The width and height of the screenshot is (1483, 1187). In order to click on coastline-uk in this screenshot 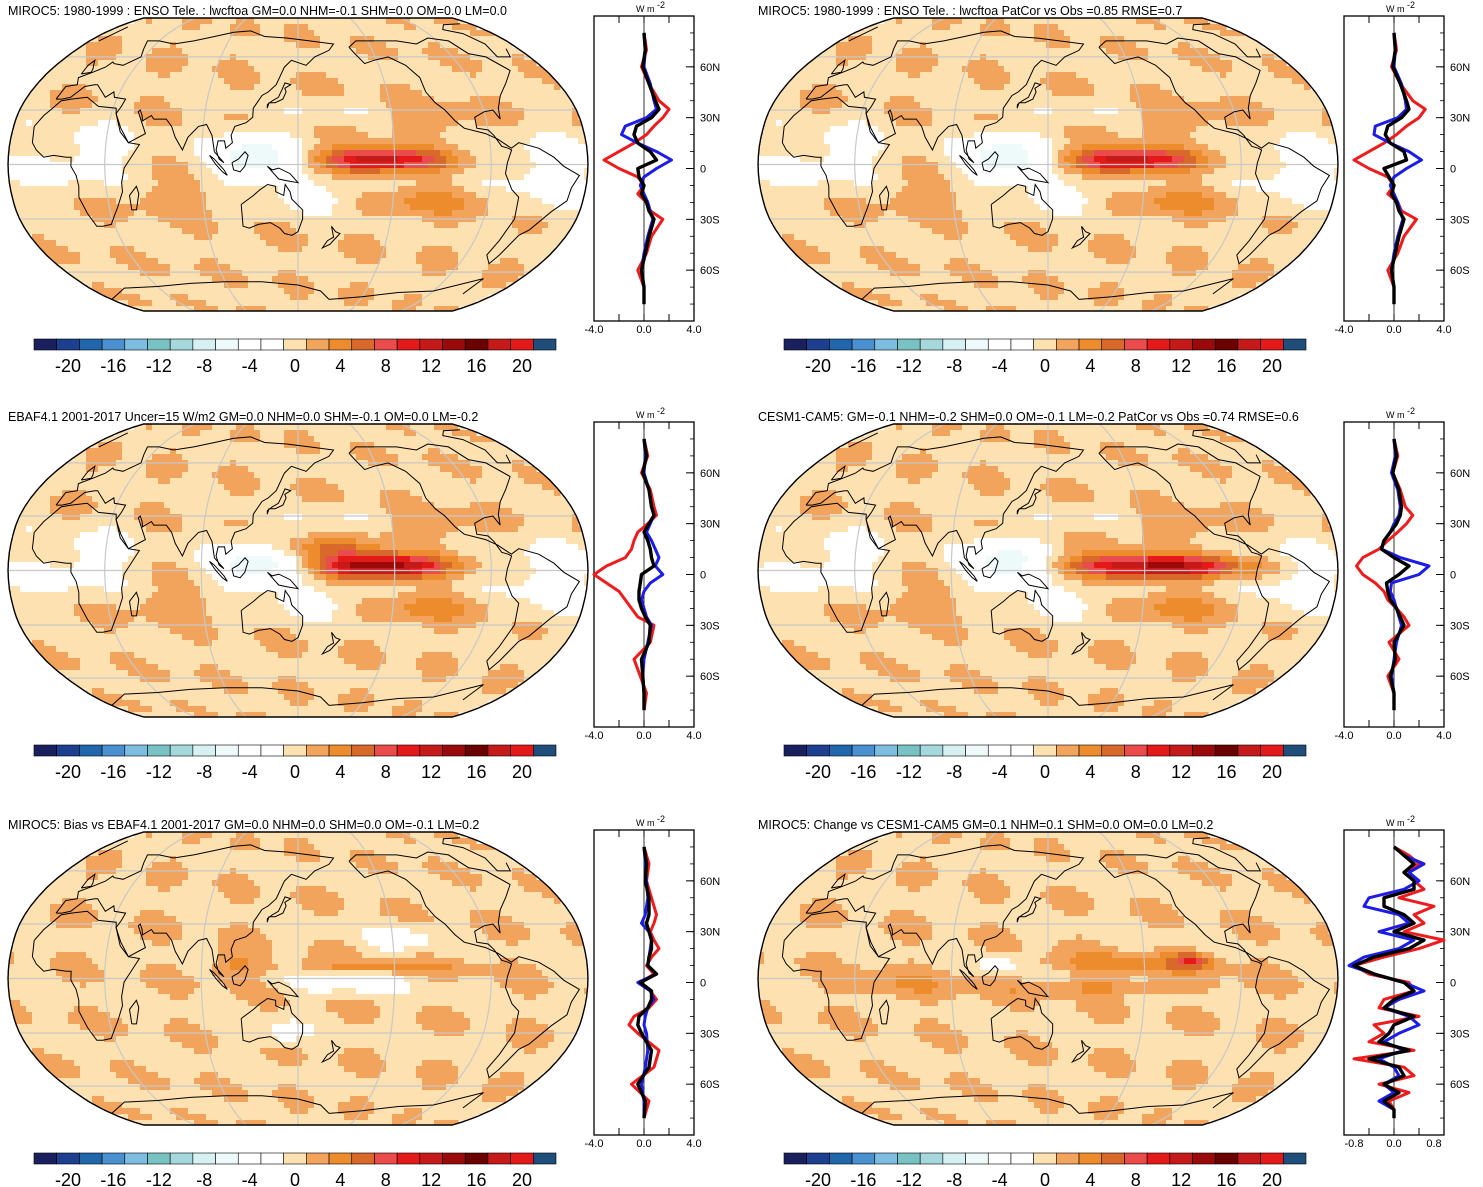, I will do `click(88, 473)`.